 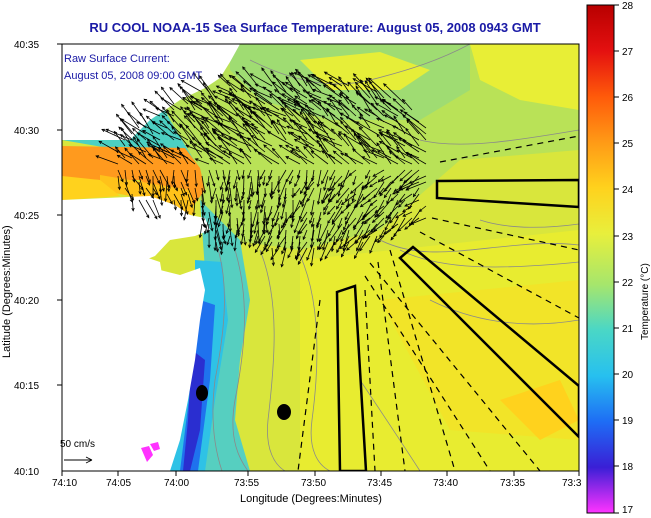 What do you see at coordinates (628, 375) in the screenshot?
I see `colorbar-tick-label: 20` at bounding box center [628, 375].